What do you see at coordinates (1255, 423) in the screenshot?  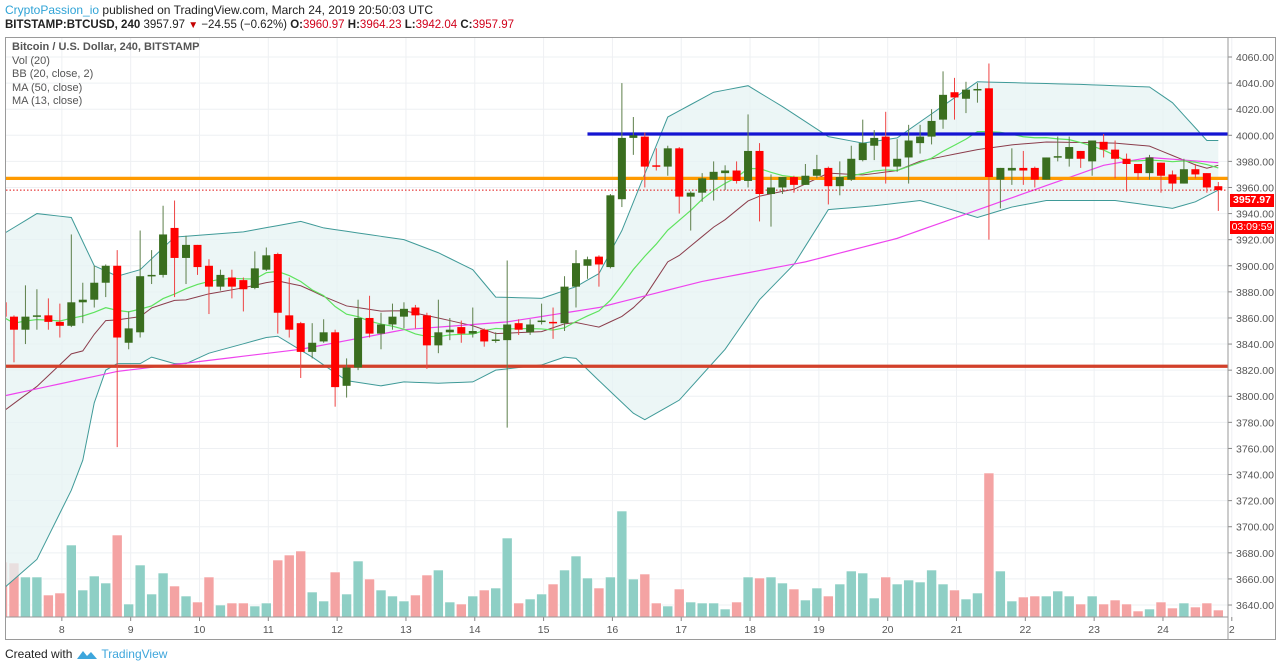 I see `price-tick-label: 3780.00` at bounding box center [1255, 423].